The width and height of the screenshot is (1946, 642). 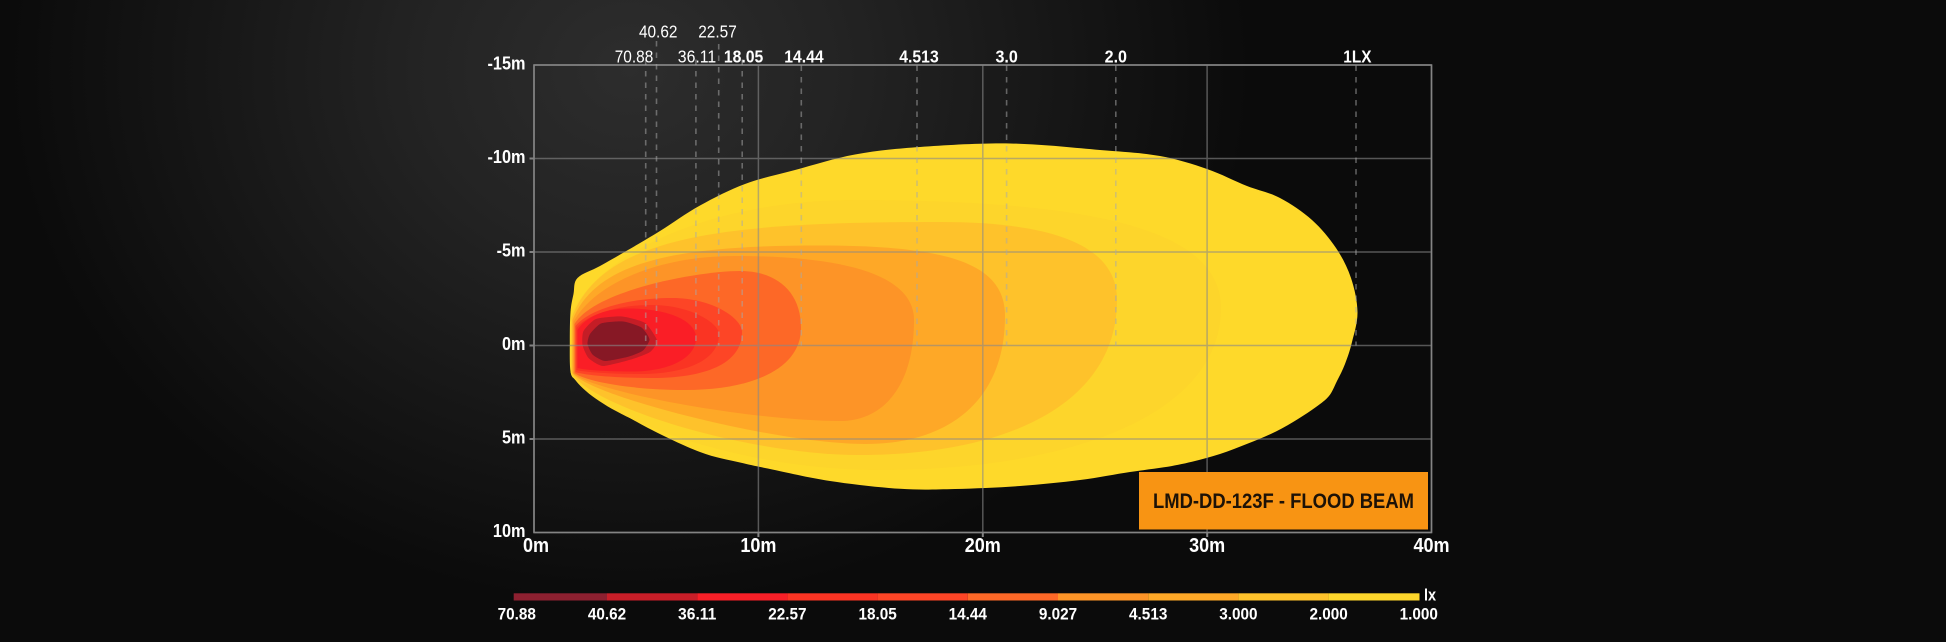 What do you see at coordinates (1207, 545) in the screenshot?
I see `svg-text: 30m` at bounding box center [1207, 545].